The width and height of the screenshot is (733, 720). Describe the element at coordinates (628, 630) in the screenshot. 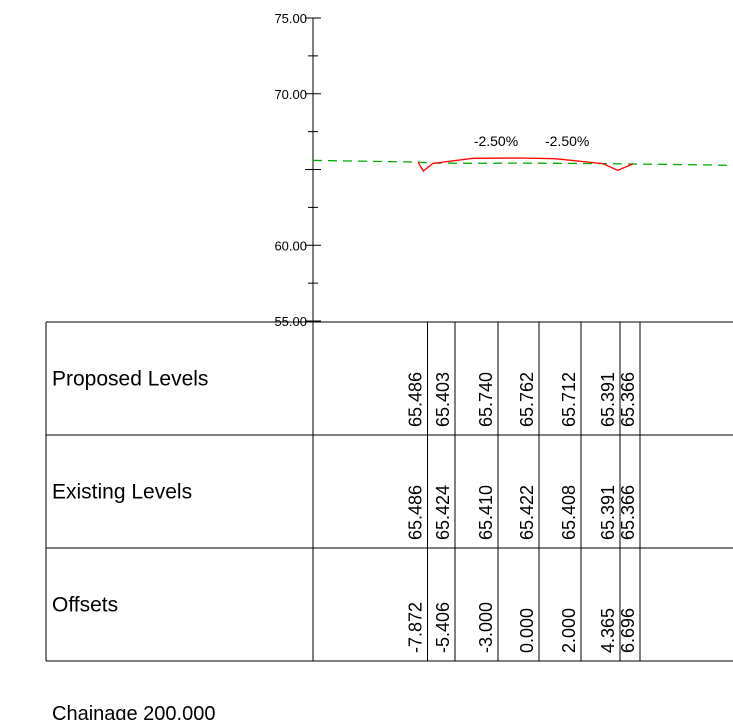

I see `table-cell-value: 6.696` at that location.